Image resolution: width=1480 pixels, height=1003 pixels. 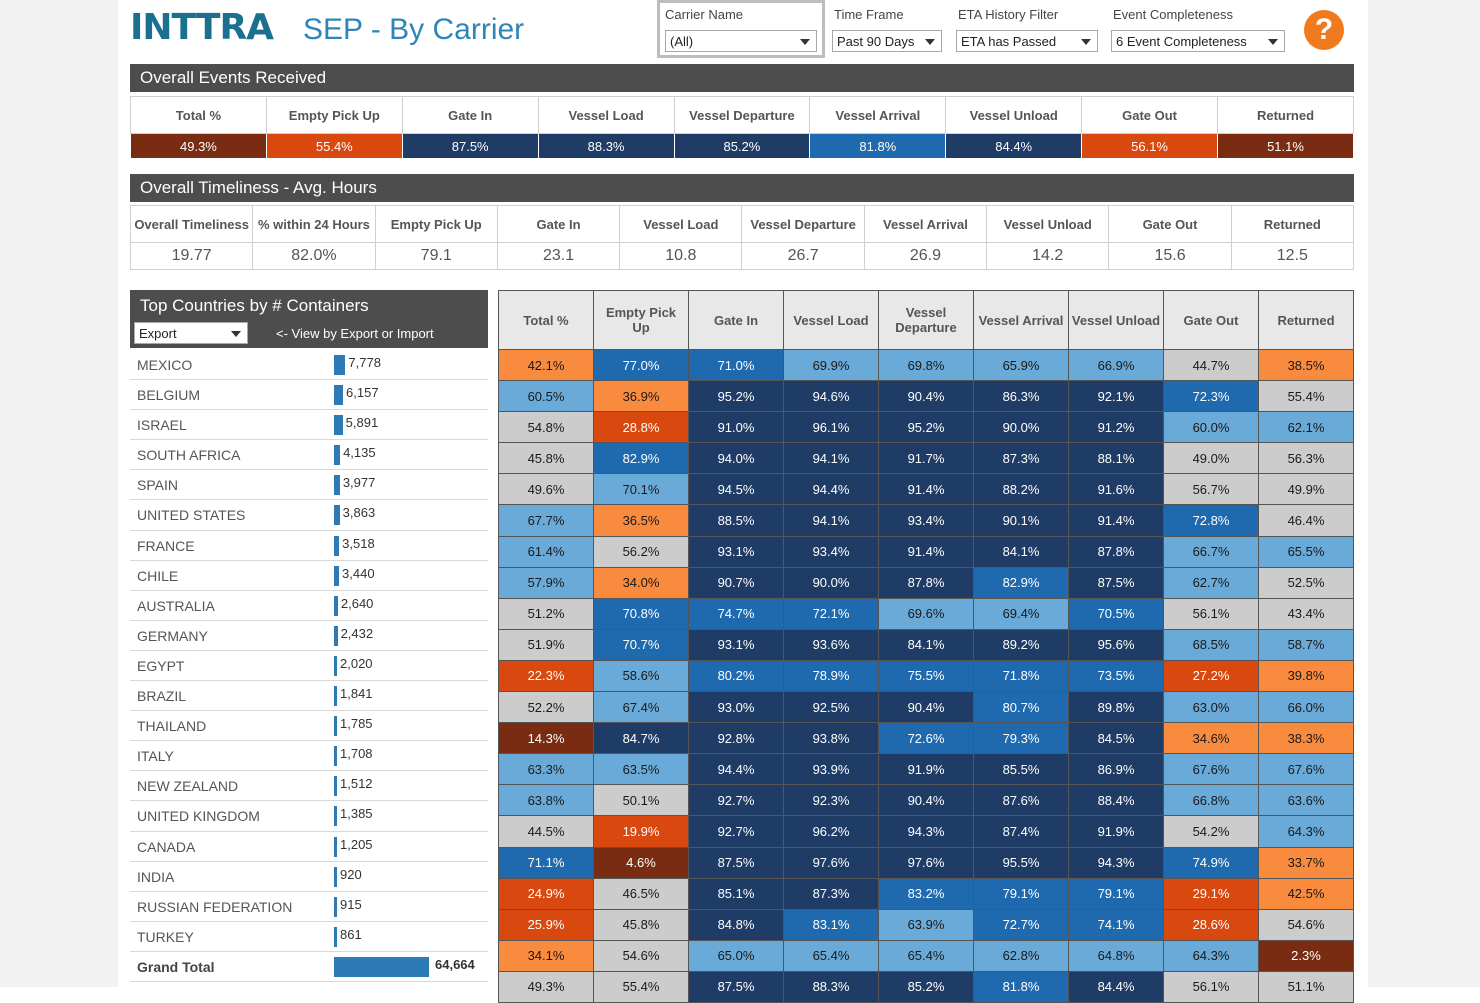 I want to click on matrix-cell: 87.8%, so click(x=1116, y=551).